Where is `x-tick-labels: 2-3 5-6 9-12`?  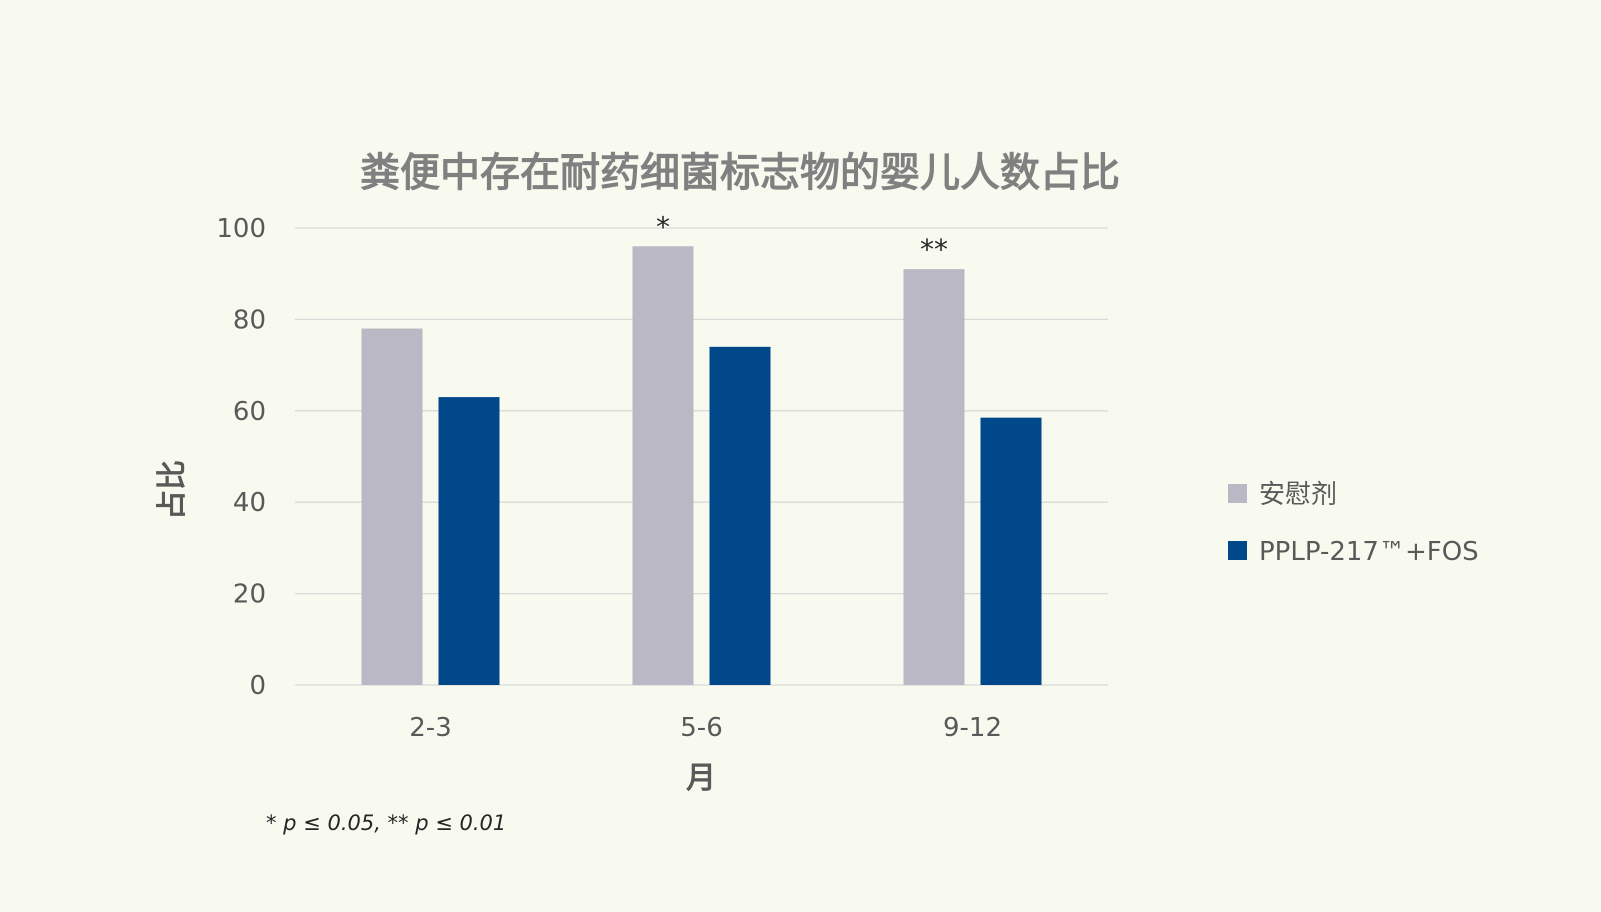
x-tick-labels: 2-3 5-6 9-12 is located at coordinates (705, 728).